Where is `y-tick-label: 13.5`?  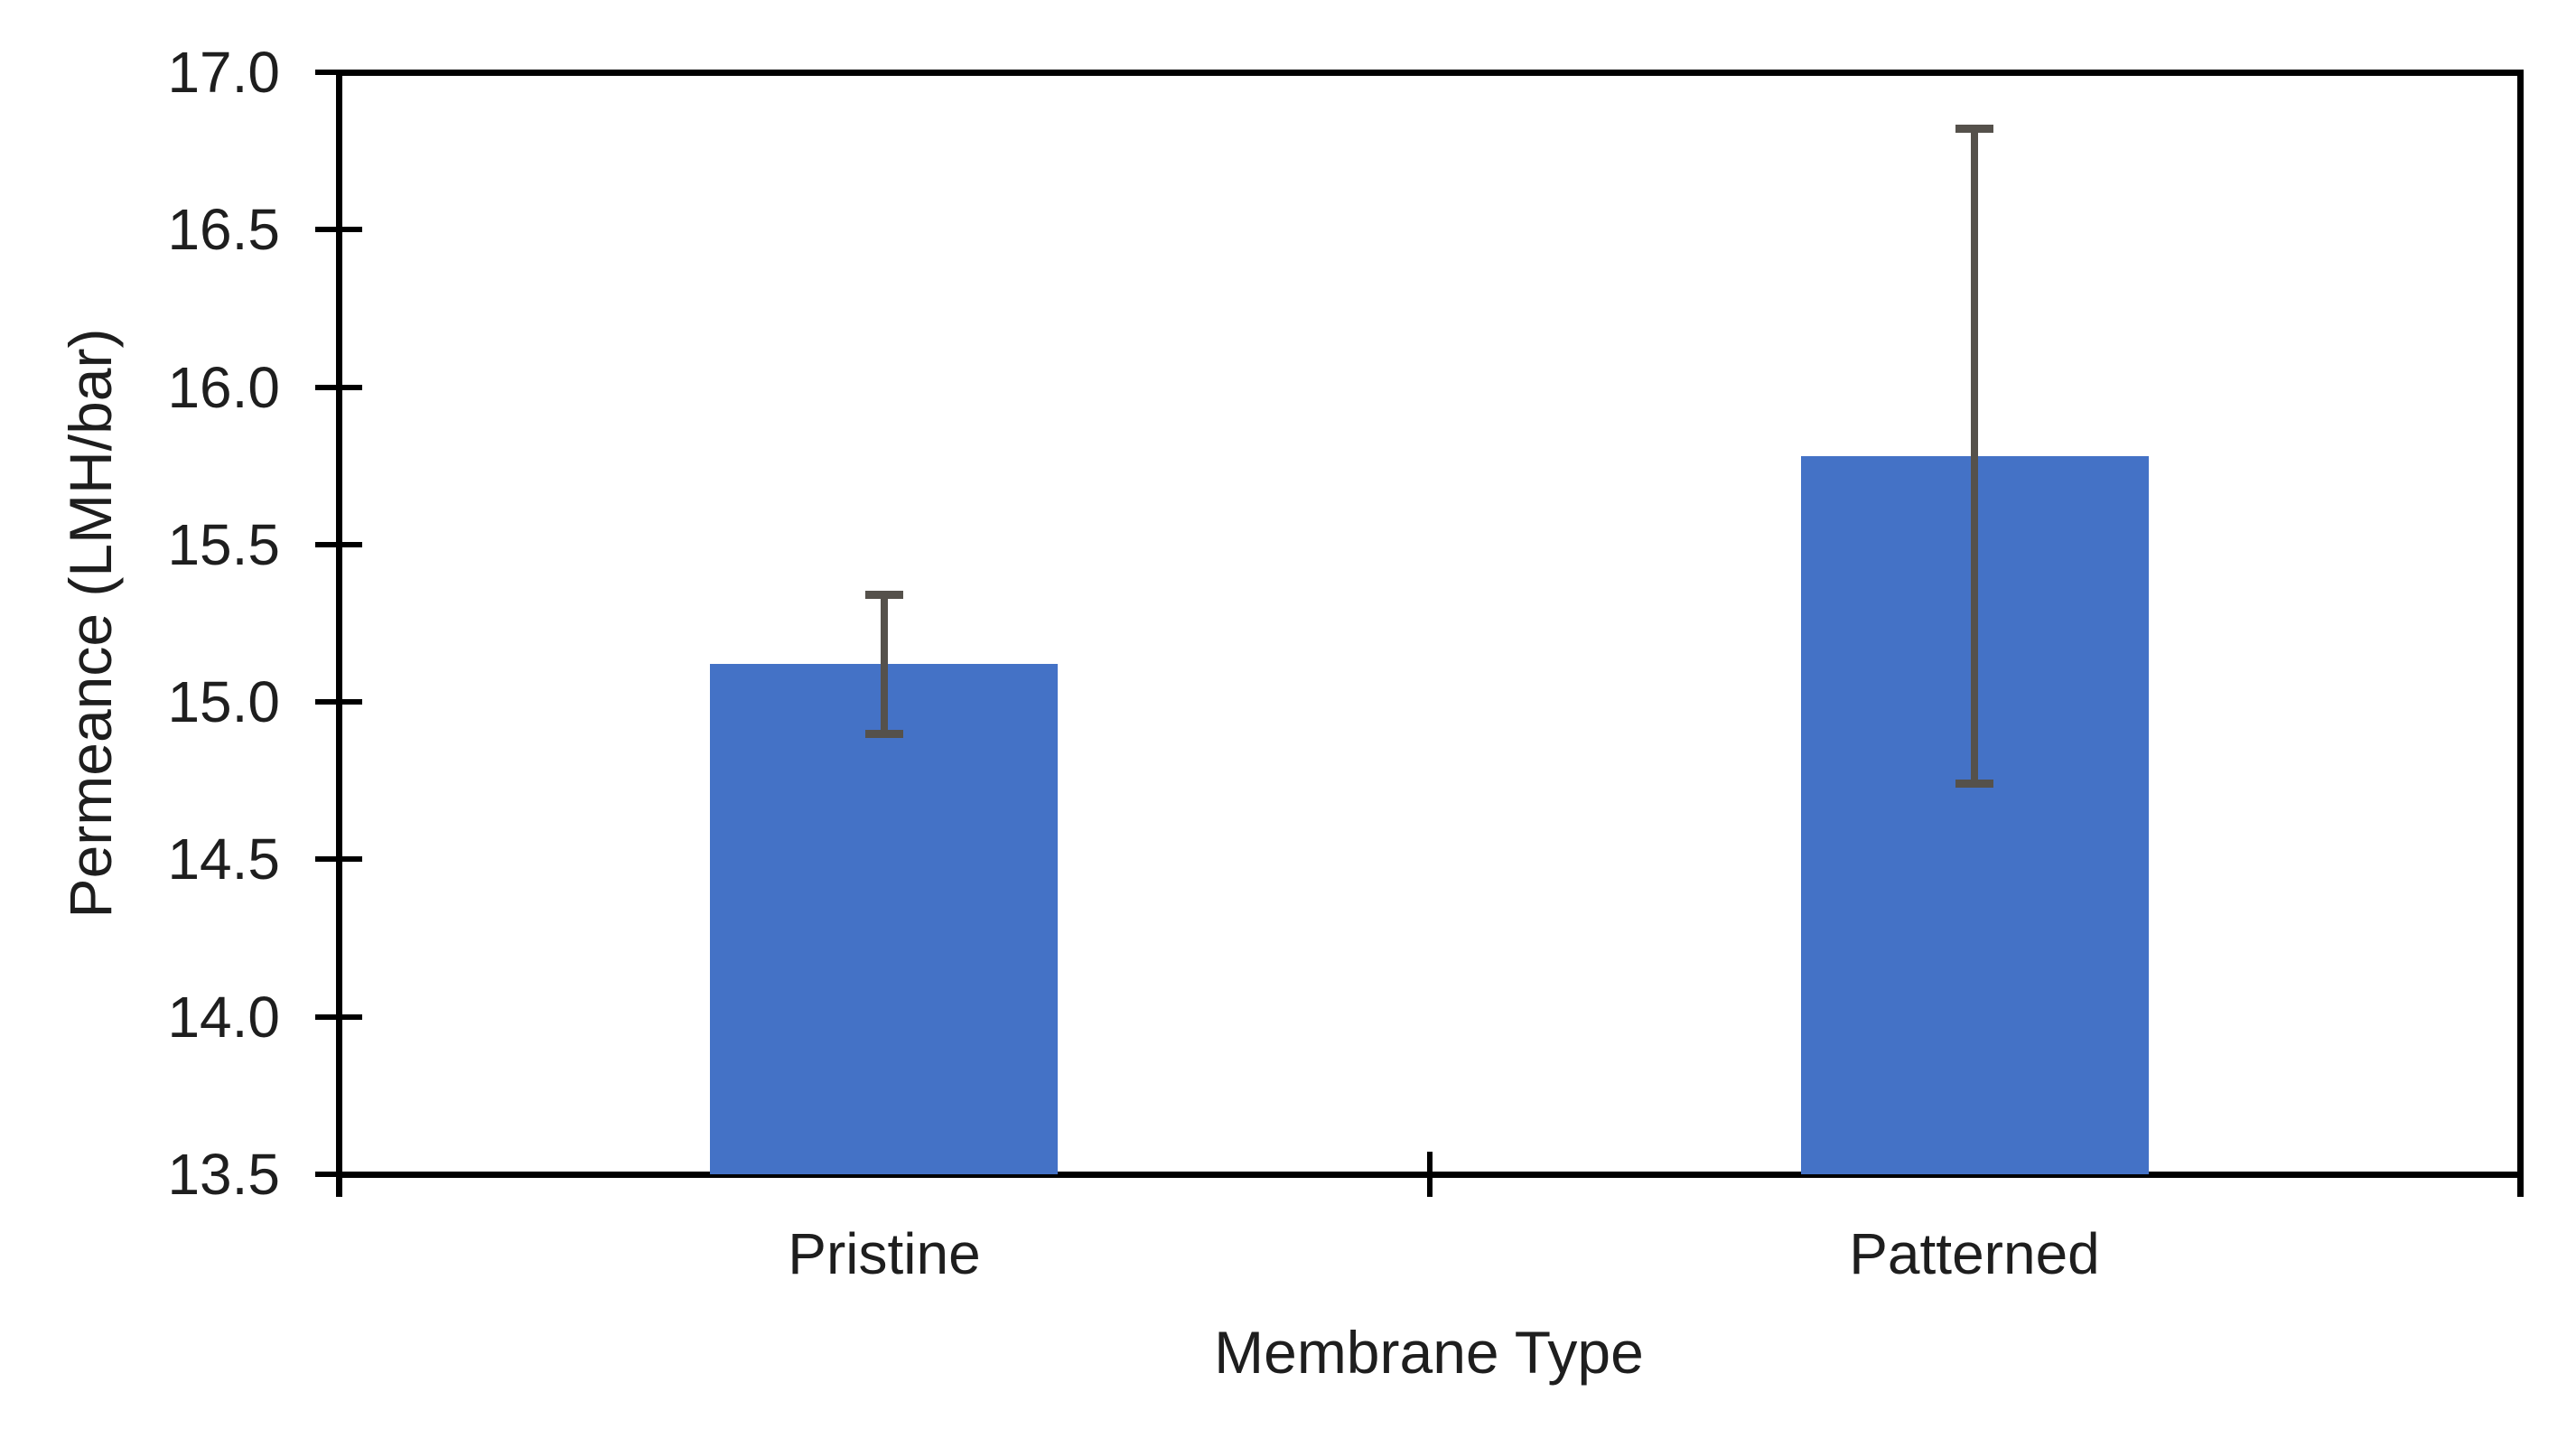 y-tick-label: 13.5 is located at coordinates (223, 1174).